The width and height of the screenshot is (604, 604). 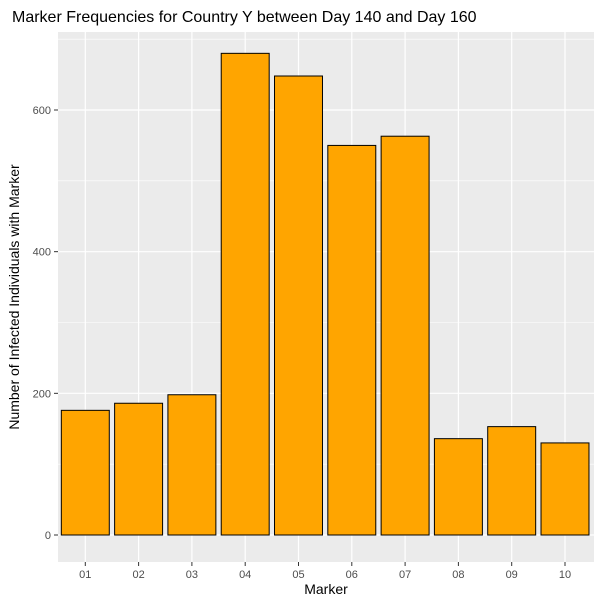 I want to click on x-tick-label: 08, so click(x=458, y=575).